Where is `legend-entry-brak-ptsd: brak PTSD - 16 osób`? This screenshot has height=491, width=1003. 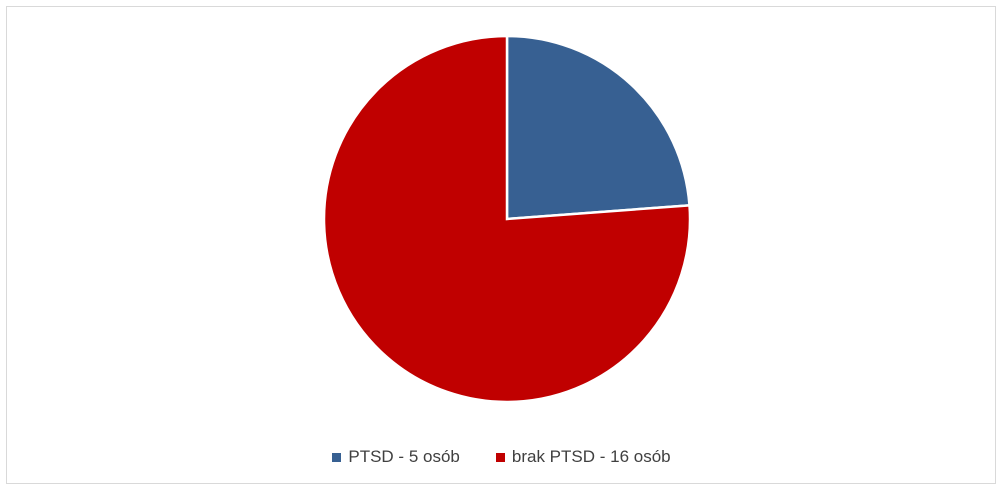 legend-entry-brak-ptsd: brak PTSD - 16 osób is located at coordinates (583, 457).